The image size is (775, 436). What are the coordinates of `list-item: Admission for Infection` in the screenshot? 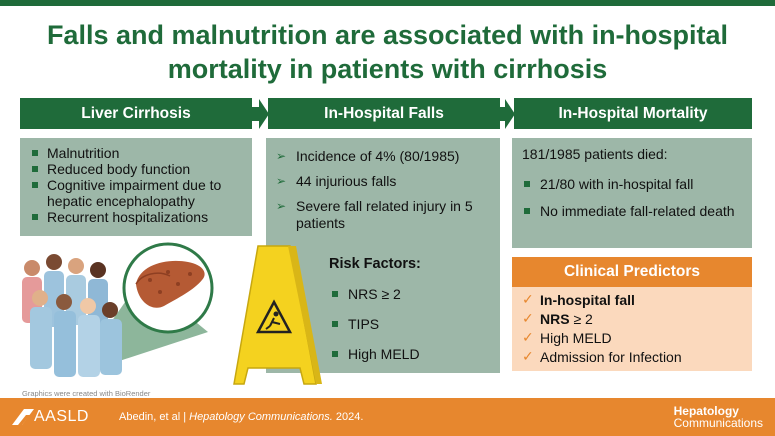 It's located at (632, 357).